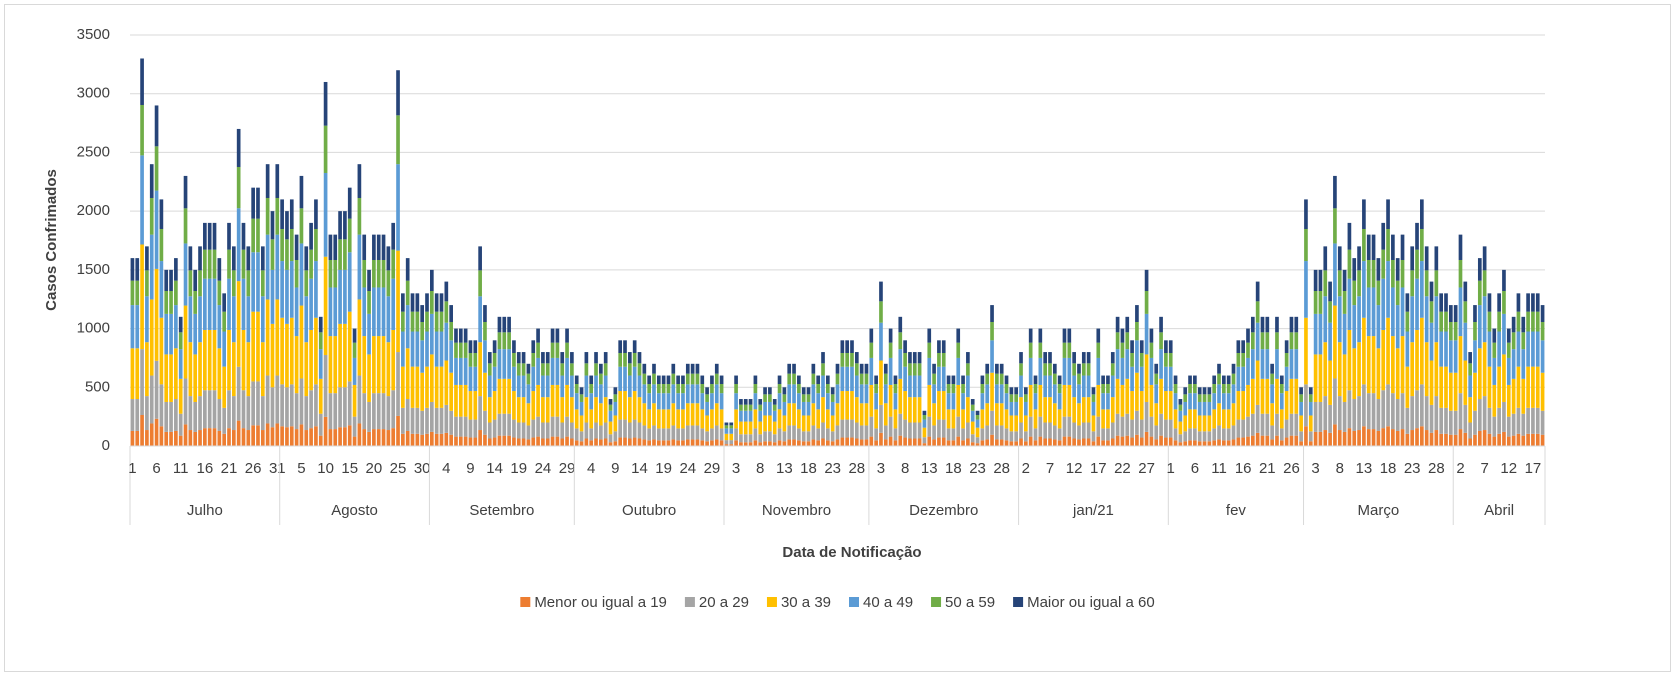 This screenshot has width=1676, height=682. I want to click on x-tick-label: 19, so click(518, 468).